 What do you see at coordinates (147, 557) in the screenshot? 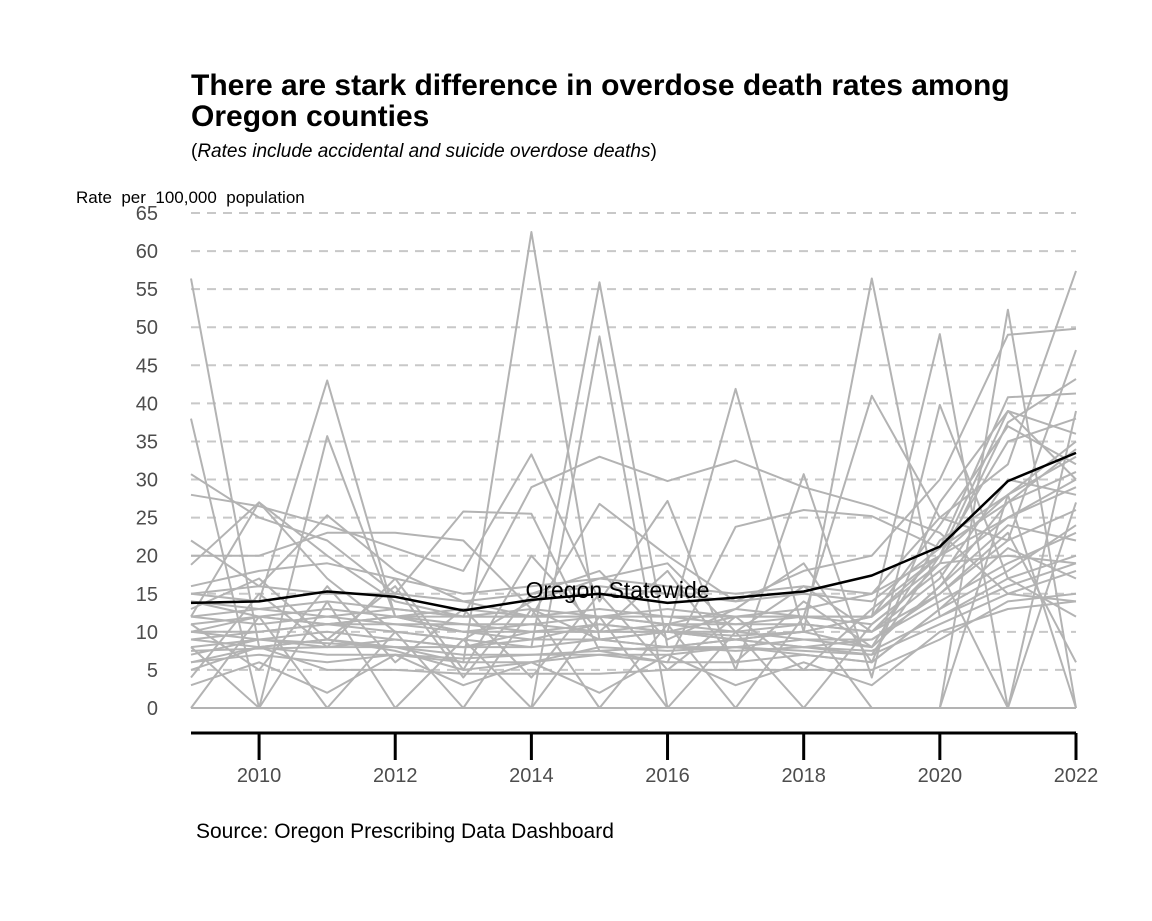
I see `y-tick-label: 20` at bounding box center [147, 557].